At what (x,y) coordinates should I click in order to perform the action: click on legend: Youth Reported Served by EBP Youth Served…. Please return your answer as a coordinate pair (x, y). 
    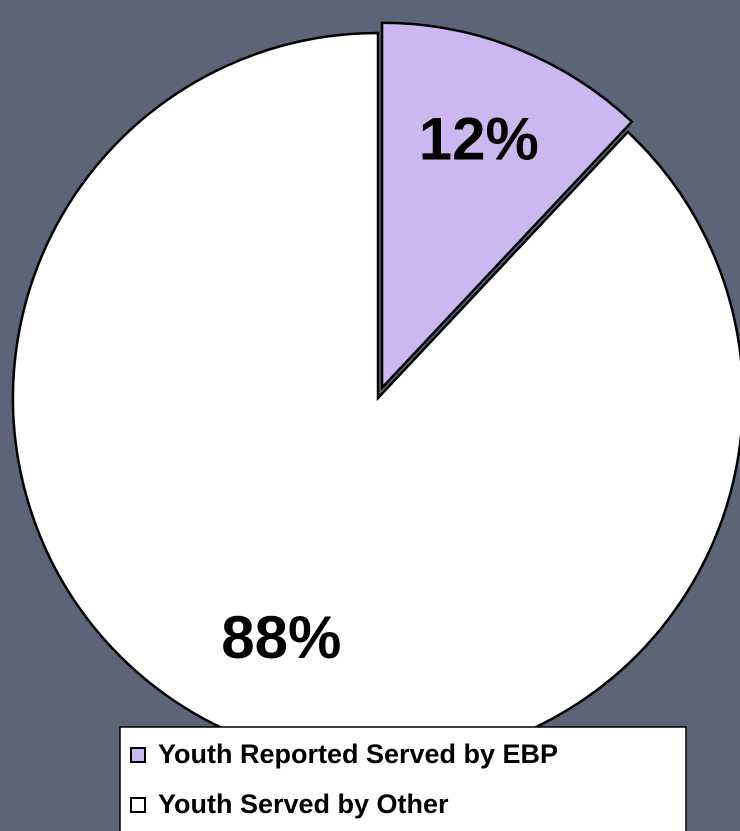
    Looking at the image, I should click on (403, 778).